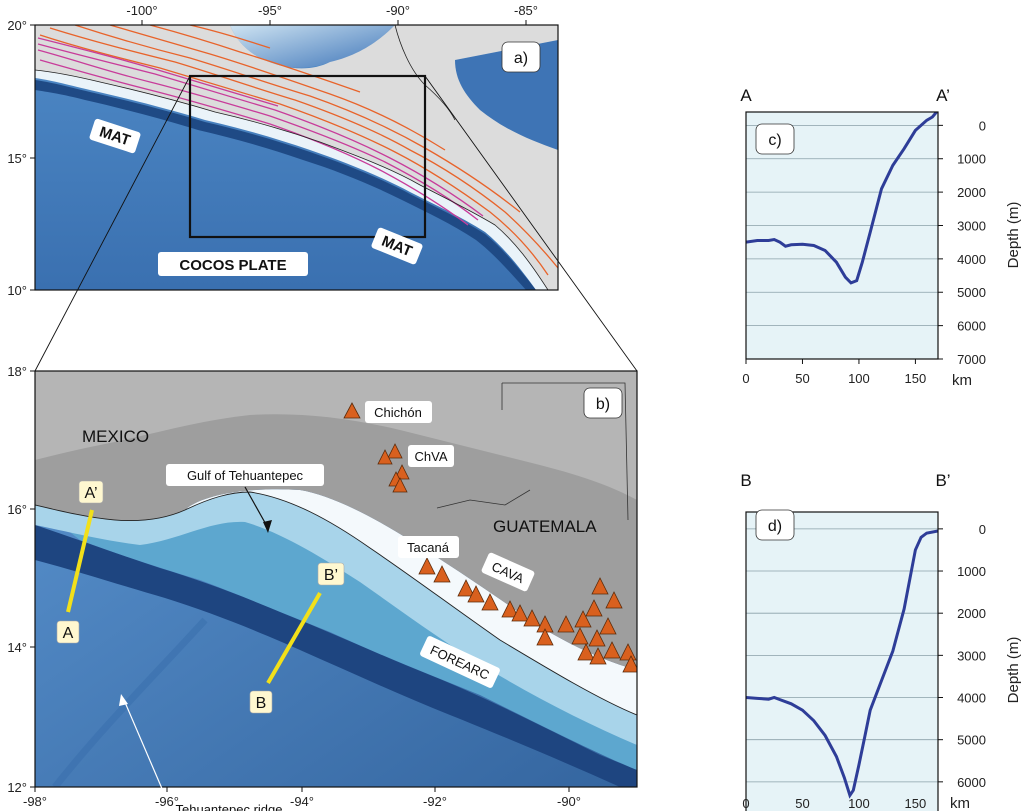 This screenshot has height=811, width=1030. I want to click on panel-b-x-tick: -96°, so click(167, 801).